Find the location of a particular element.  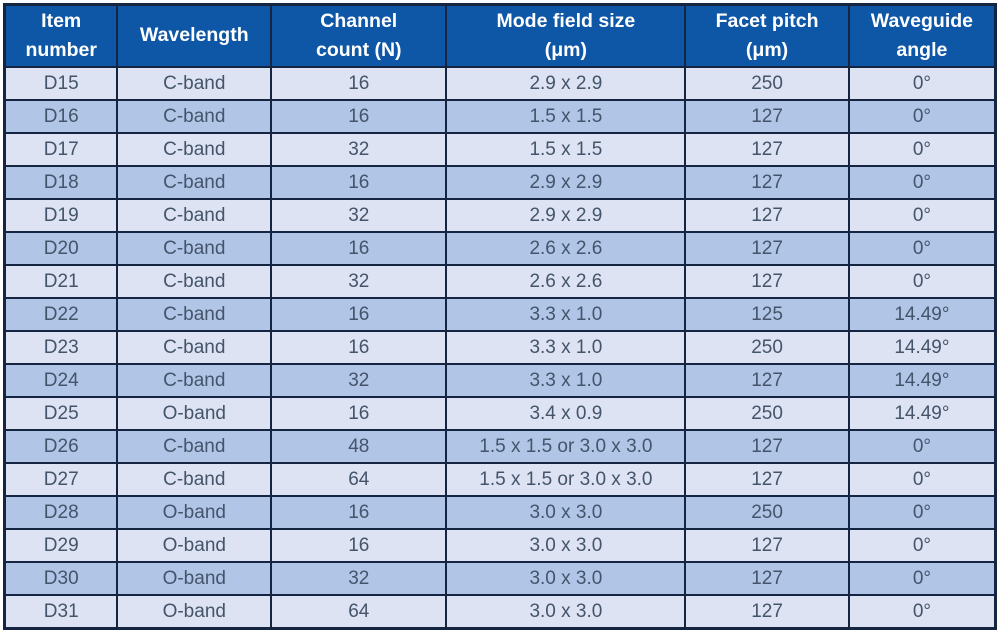

table-row: D29 O-band 16 3.0 x 3.0 127 0° is located at coordinates (500, 545).